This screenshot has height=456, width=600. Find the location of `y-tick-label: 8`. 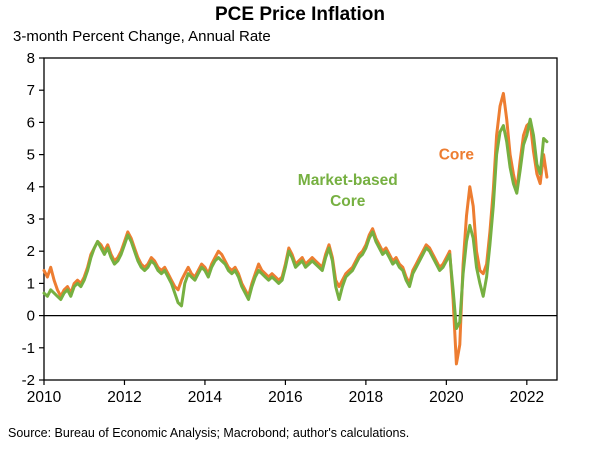

y-tick-label: 8 is located at coordinates (31, 58).